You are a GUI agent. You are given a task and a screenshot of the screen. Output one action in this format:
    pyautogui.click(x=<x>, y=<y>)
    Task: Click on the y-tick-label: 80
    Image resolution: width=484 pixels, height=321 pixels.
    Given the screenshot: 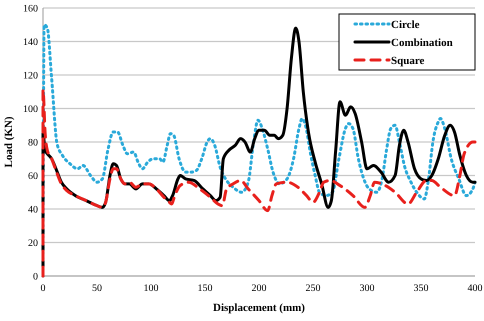 What is the action you would take?
    pyautogui.click(x=33, y=143)
    